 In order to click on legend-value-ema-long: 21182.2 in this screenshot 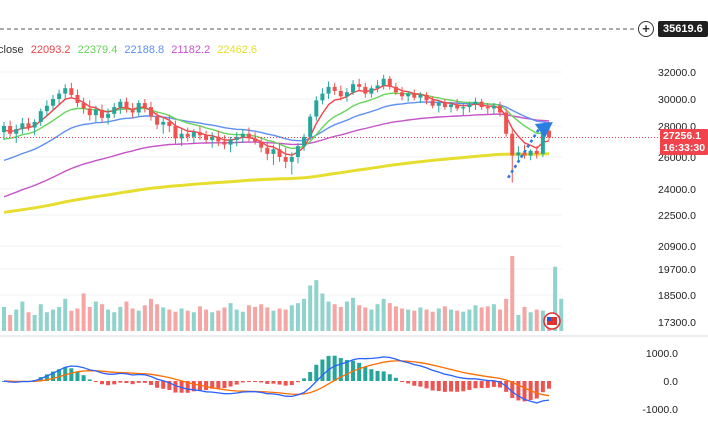, I will do `click(191, 50)`.